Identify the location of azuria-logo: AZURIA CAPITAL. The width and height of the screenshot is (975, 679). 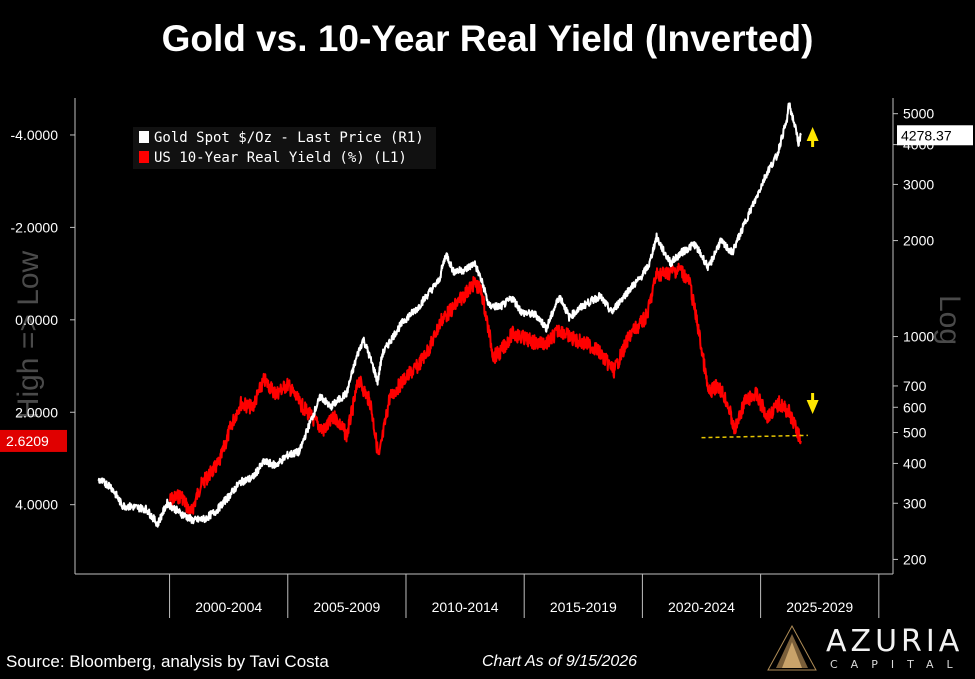
(865, 648).